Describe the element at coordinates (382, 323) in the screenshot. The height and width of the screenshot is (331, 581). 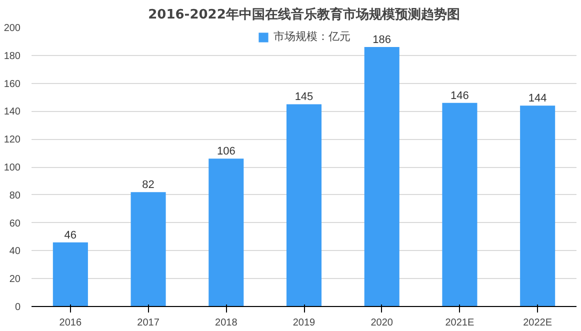
I see `x-tick-label: 2020` at that location.